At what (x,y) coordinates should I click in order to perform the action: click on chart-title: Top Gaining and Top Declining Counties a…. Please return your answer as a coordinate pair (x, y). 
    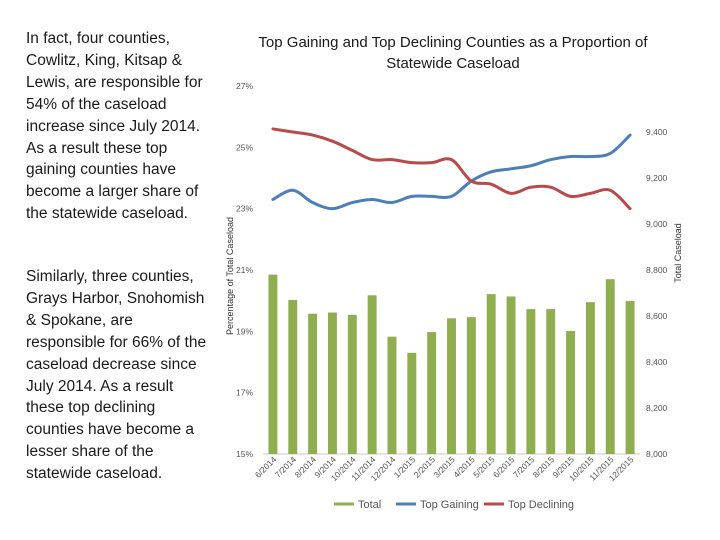
    Looking at the image, I should click on (453, 53).